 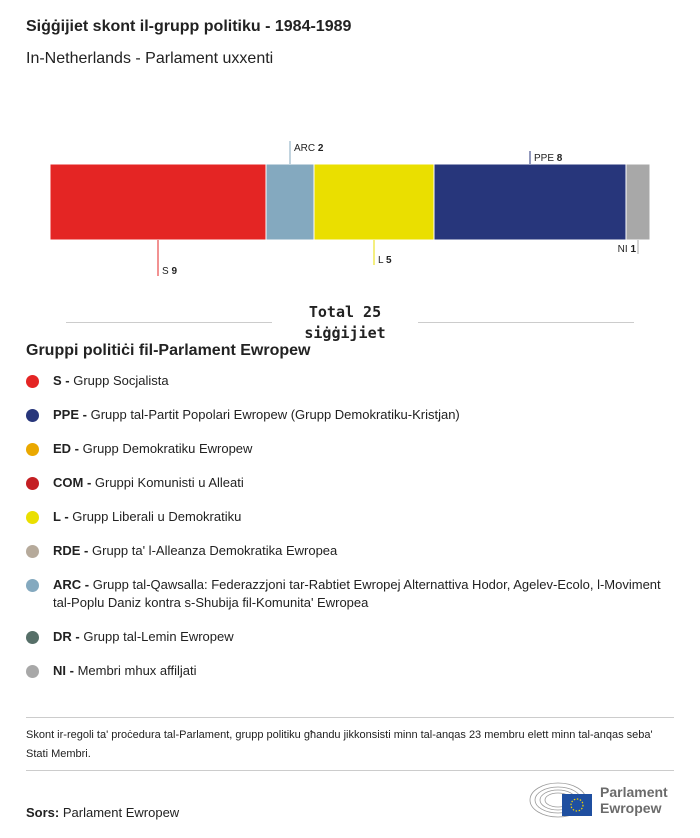 I want to click on legend-abbr: COM -, so click(x=74, y=482).